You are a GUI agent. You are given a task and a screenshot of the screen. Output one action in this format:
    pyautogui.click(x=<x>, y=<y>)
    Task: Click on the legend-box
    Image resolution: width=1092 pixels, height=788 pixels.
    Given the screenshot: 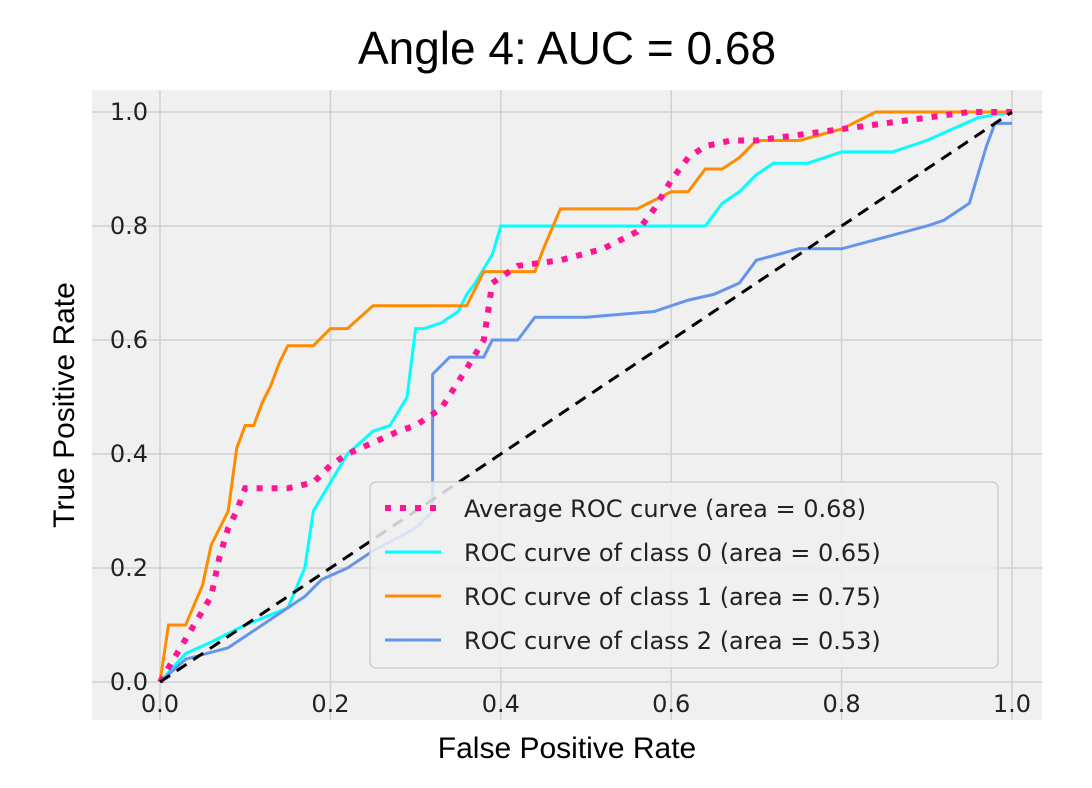 What is the action you would take?
    pyautogui.click(x=684, y=575)
    